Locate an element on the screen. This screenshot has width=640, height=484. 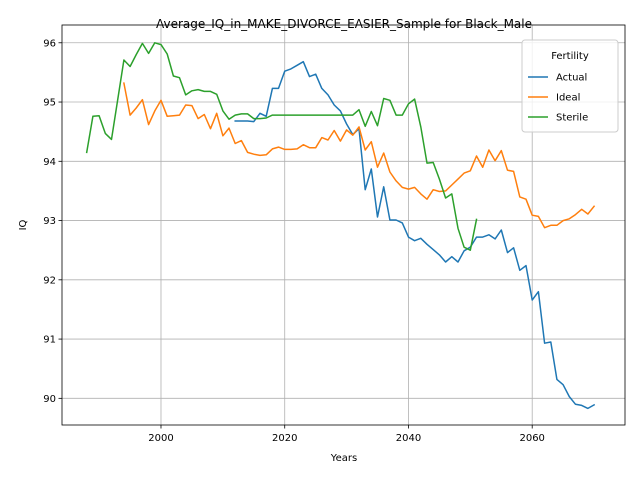
legend-label-sterile: Sterile is located at coordinates (572, 118).